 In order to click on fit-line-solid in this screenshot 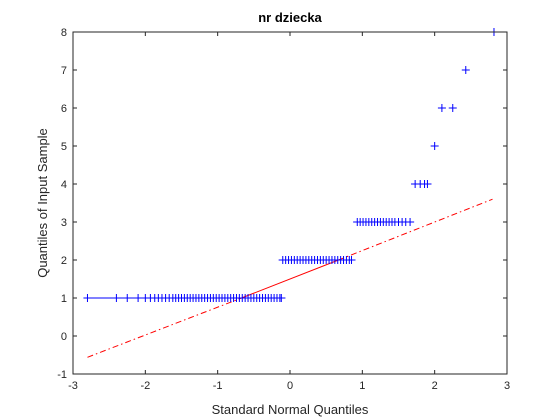, I will do `click(290, 279)`.